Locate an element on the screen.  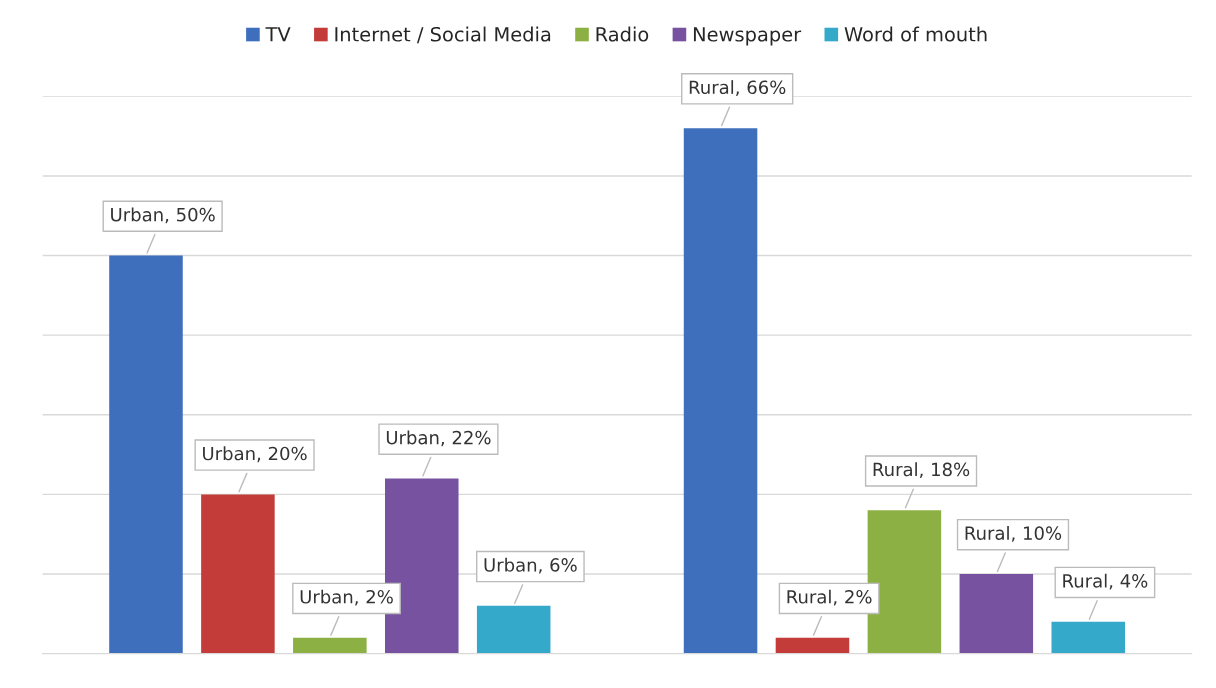
legend-label: Word of mouth is located at coordinates (915, 34).